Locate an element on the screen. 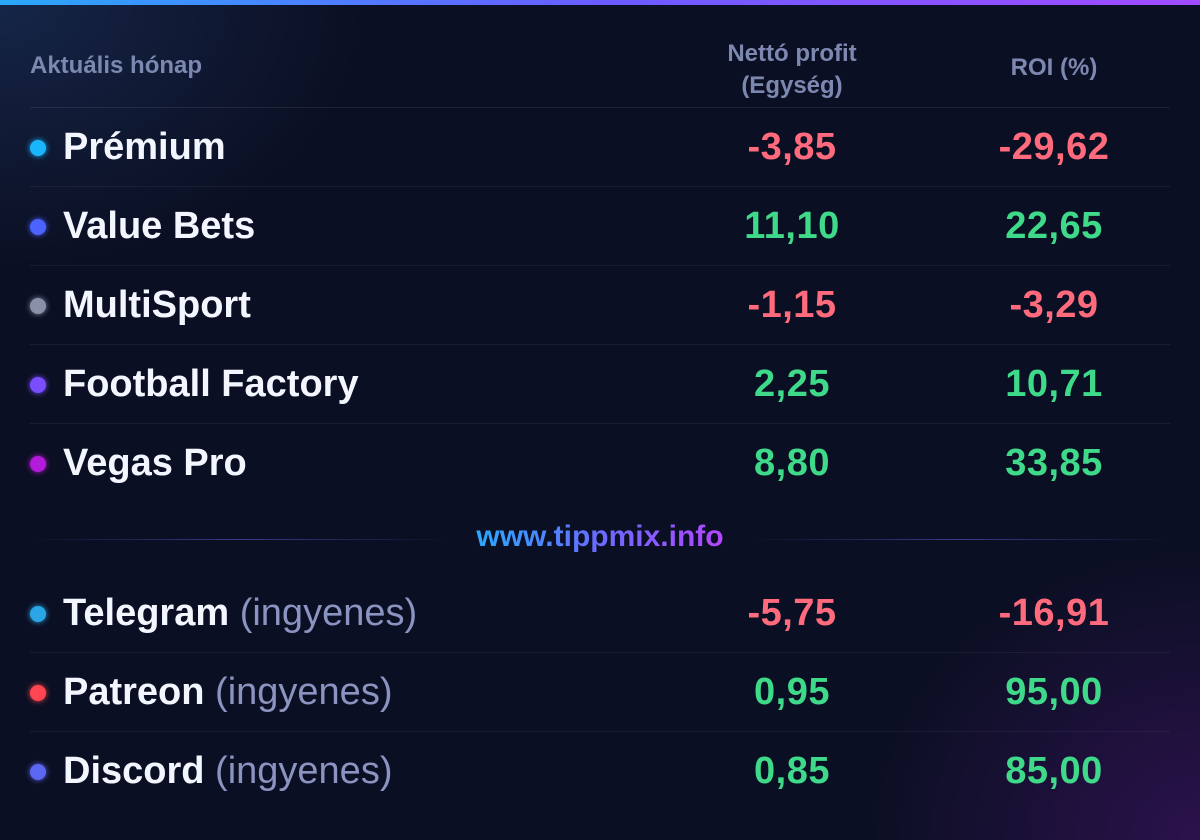 The width and height of the screenshot is (1200, 840). service-title: Football Factory is located at coordinates (211, 384).